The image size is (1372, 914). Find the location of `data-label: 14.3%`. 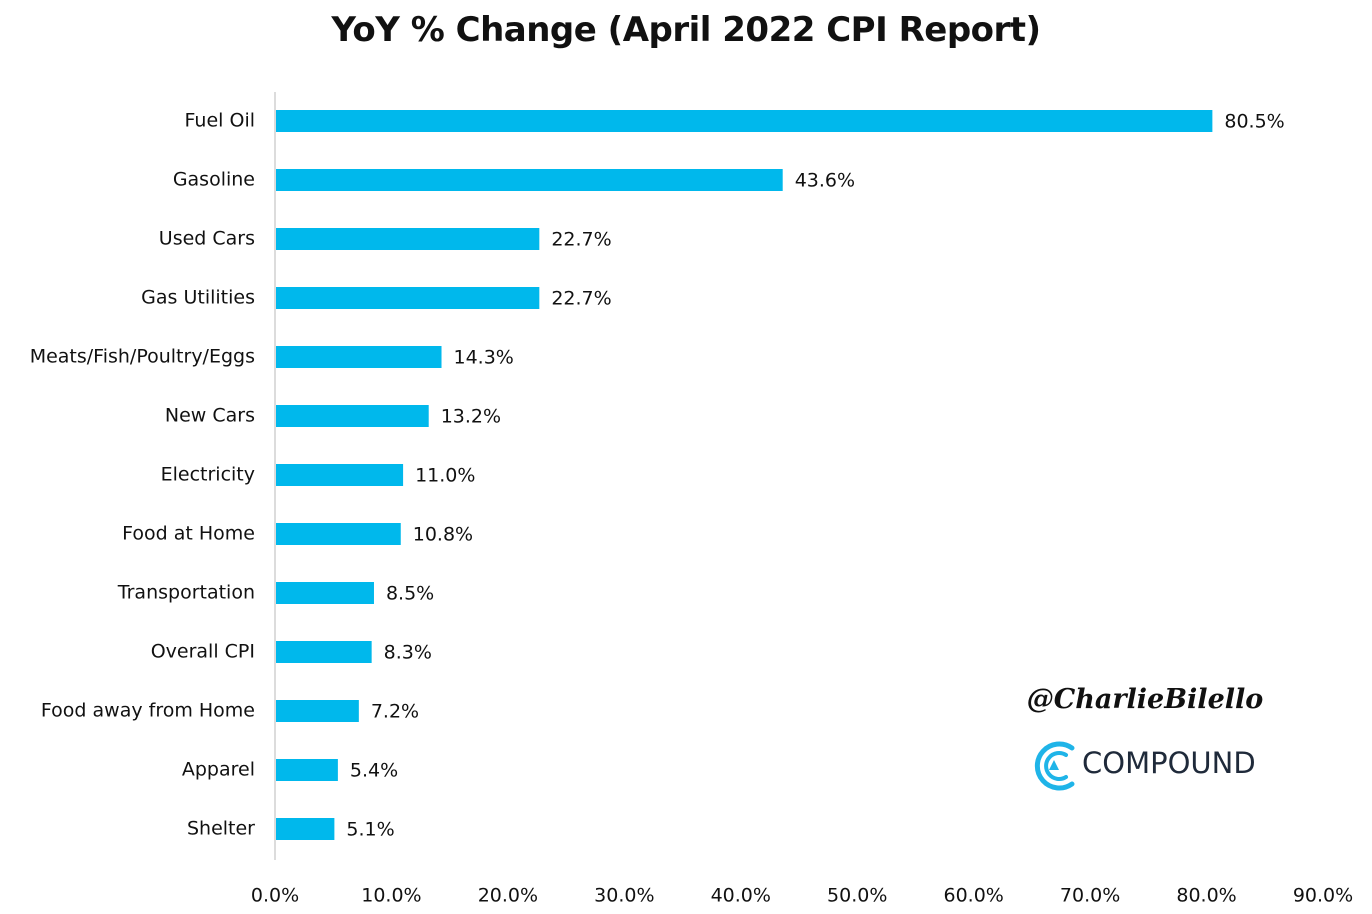

data-label: 14.3% is located at coordinates (484, 358).